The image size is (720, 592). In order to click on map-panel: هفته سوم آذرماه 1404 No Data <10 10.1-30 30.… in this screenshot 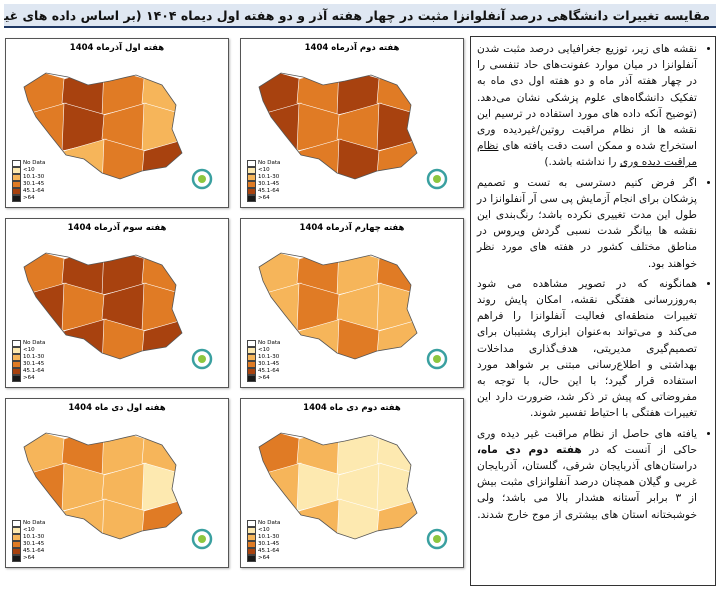, I will do `click(117, 303)`.